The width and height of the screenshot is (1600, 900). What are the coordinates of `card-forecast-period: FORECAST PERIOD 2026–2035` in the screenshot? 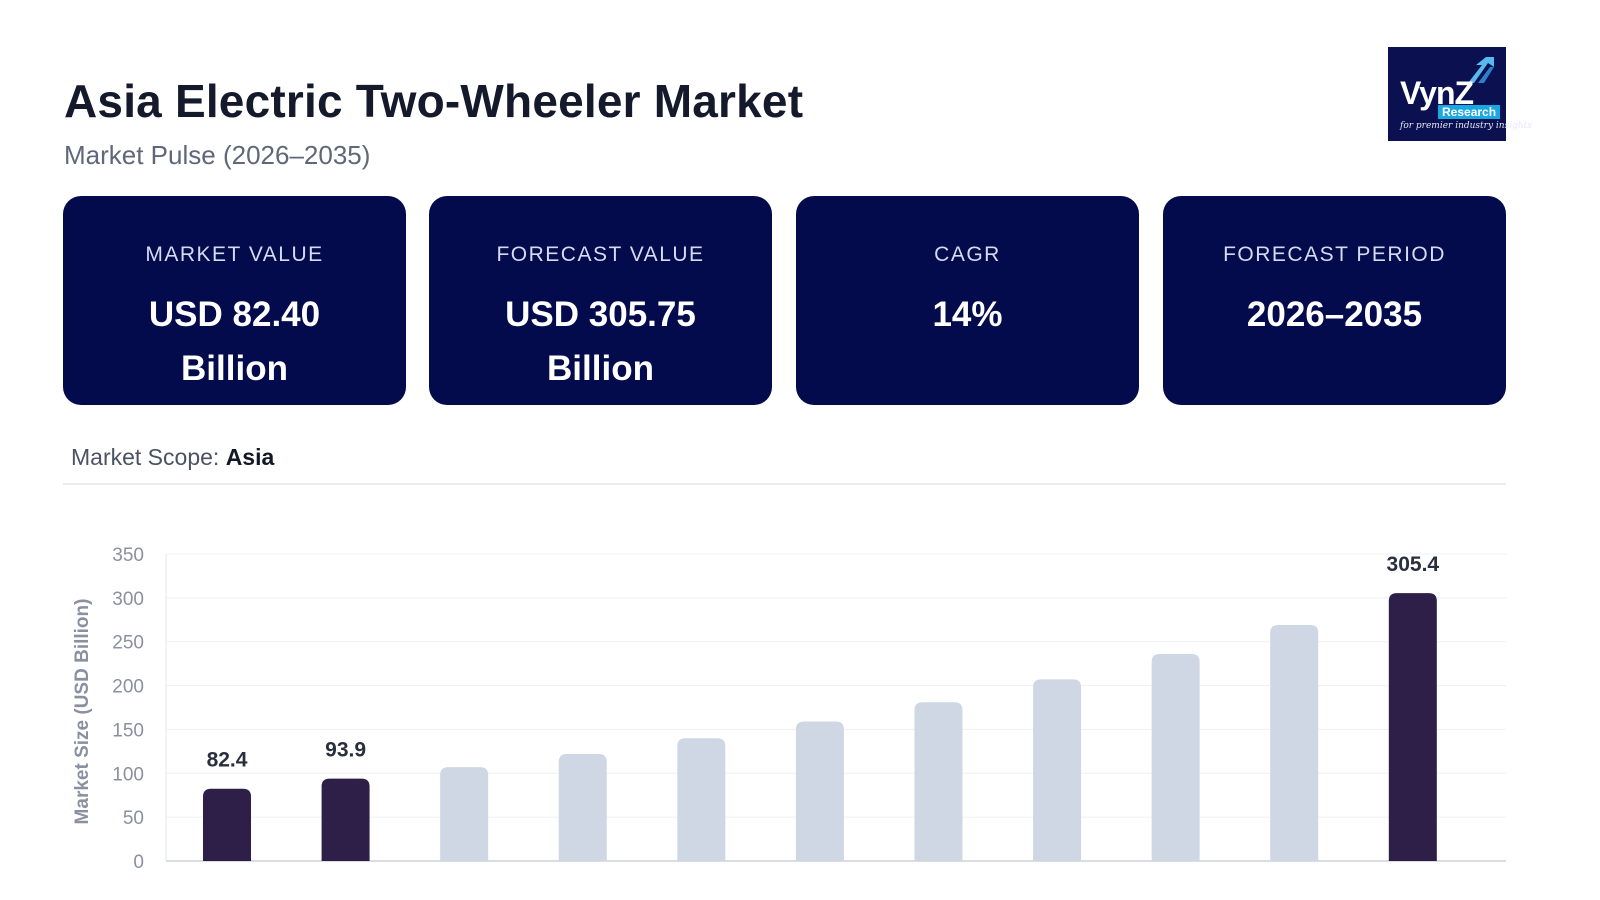 It's located at (1334, 300).